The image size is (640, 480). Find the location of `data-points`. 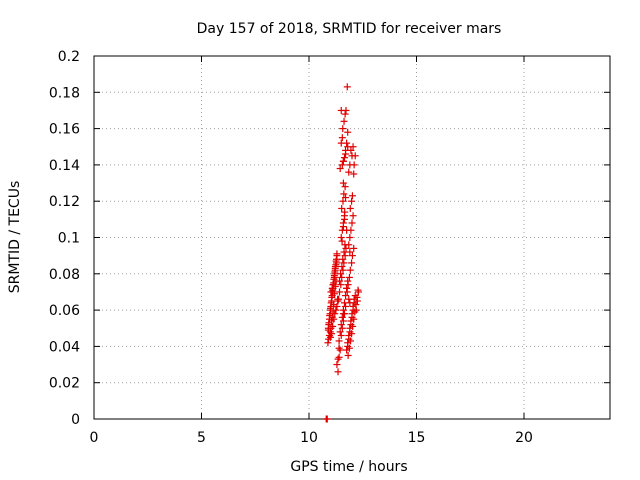

data-points is located at coordinates (342, 253).